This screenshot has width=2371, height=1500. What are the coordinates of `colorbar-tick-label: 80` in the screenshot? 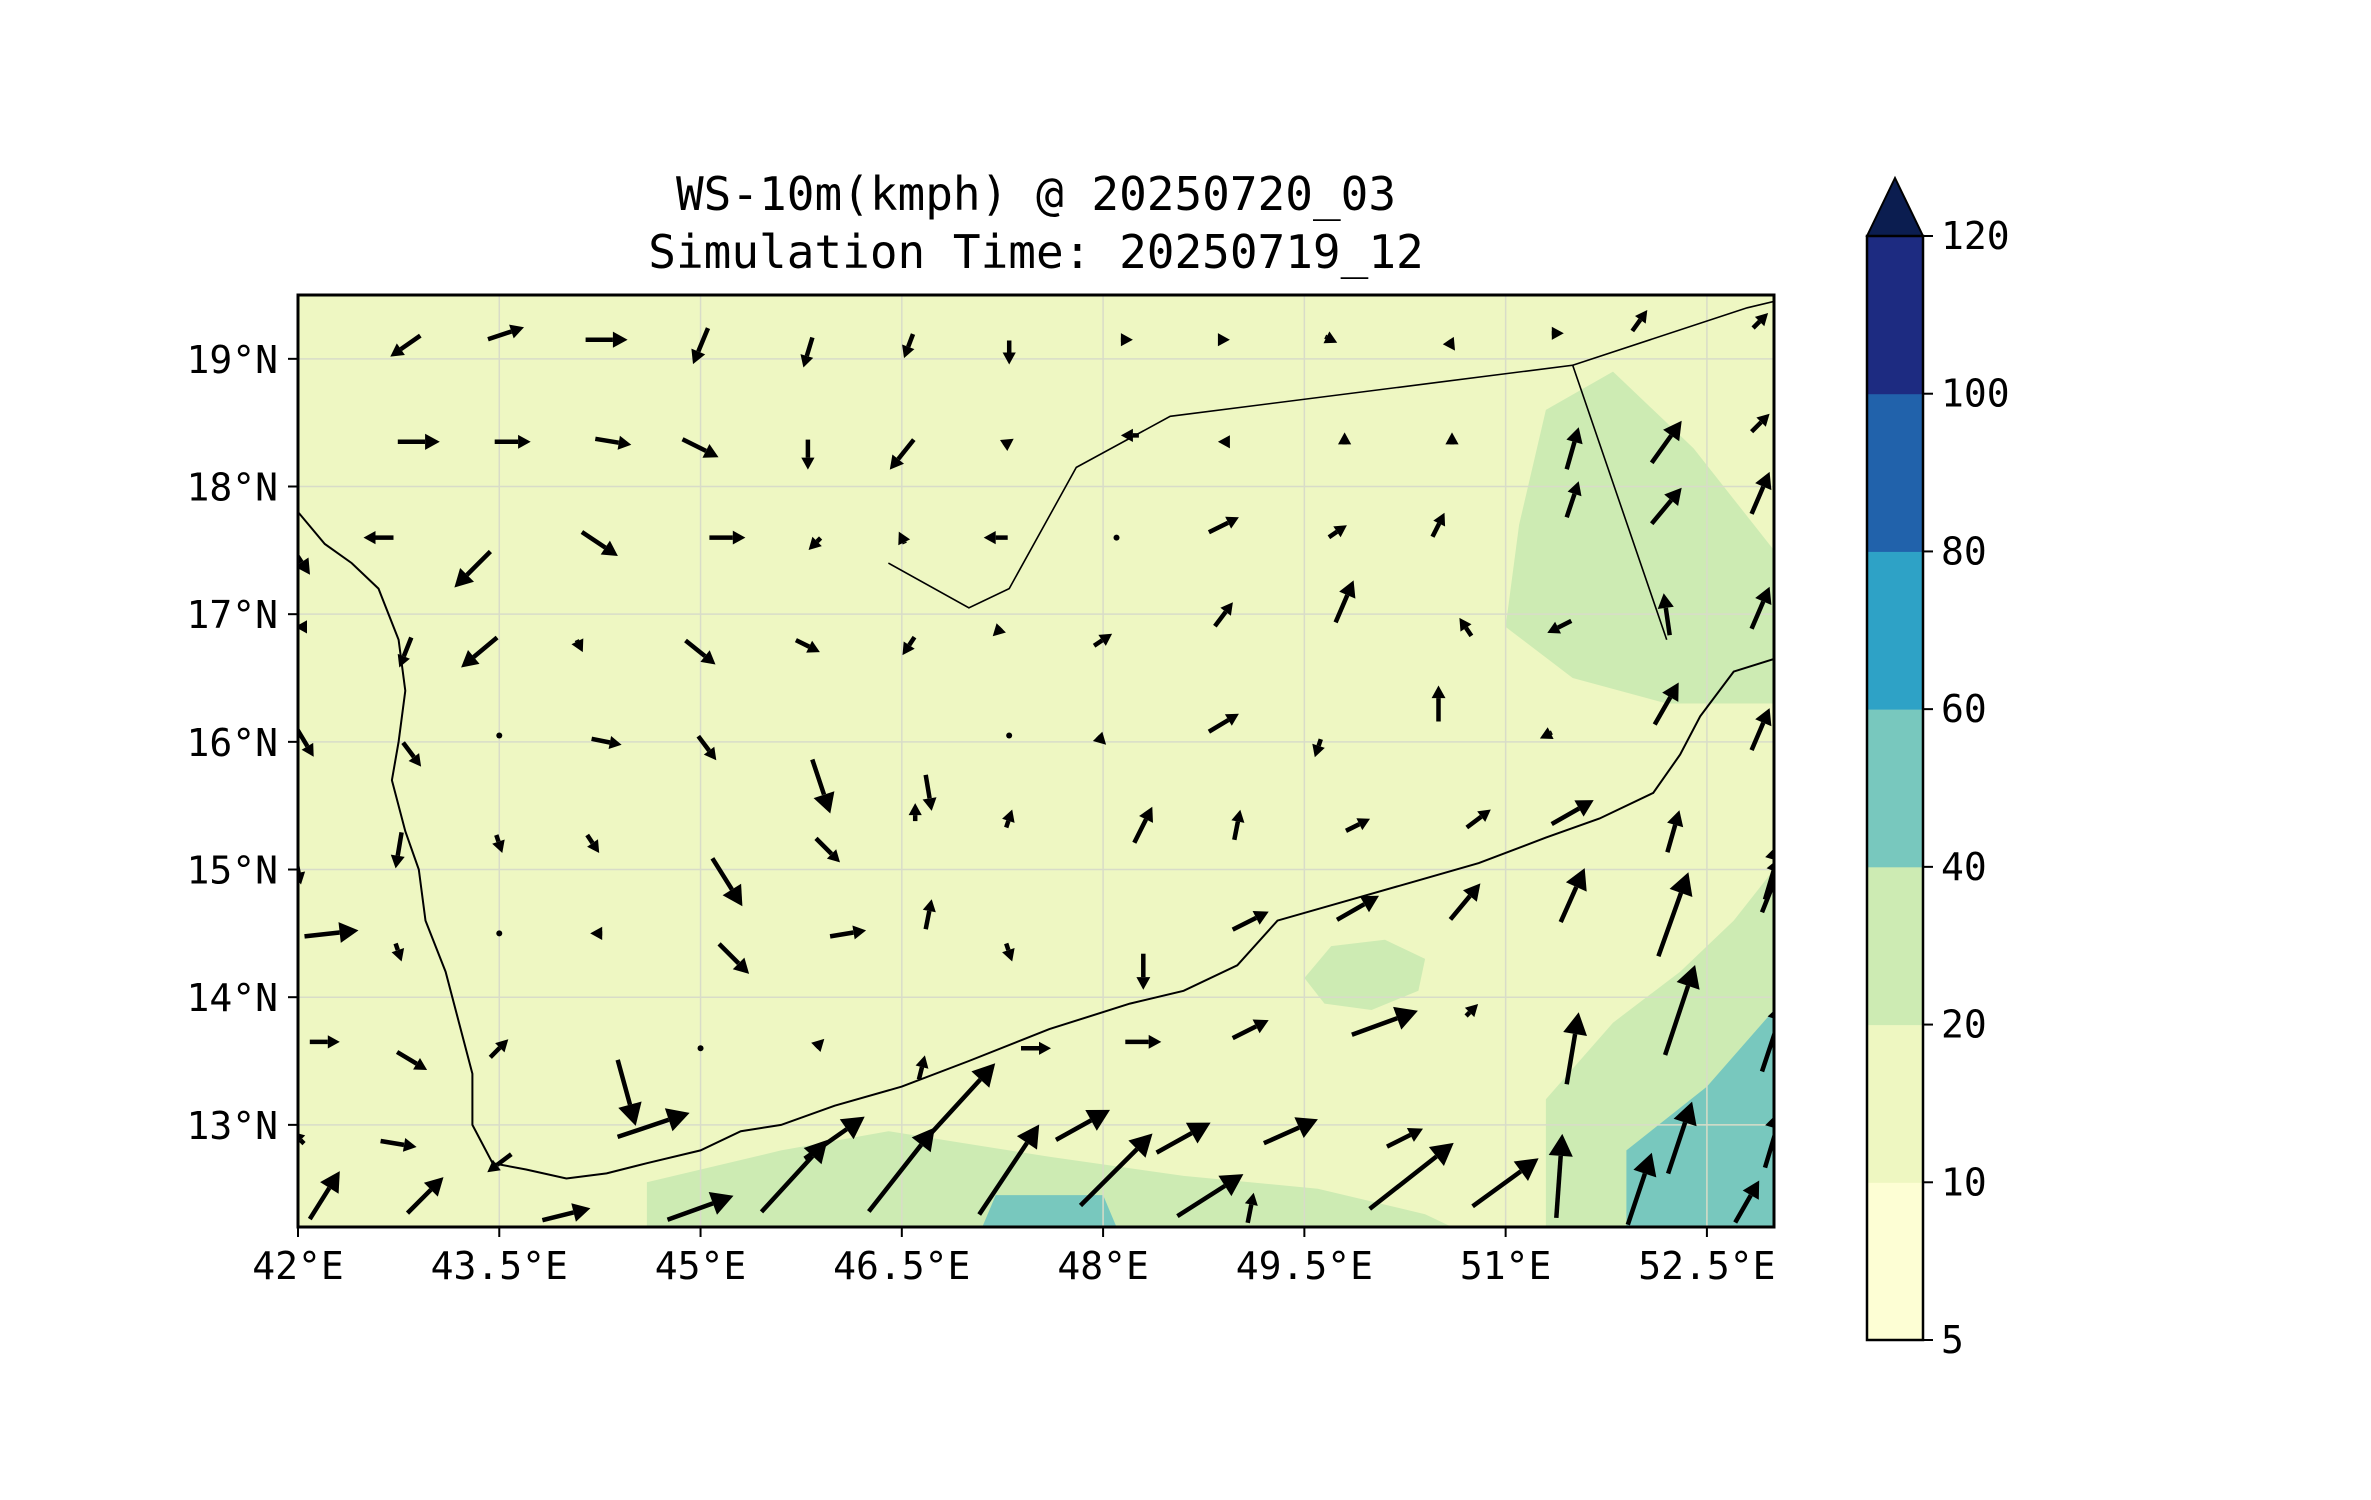 It's located at (1964, 551).